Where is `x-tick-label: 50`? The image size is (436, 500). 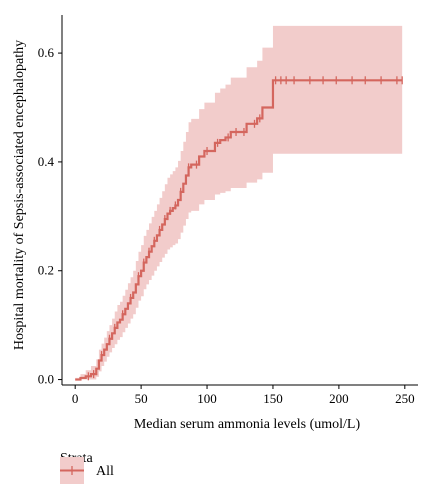
x-tick-label: 50 is located at coordinates (141, 398).